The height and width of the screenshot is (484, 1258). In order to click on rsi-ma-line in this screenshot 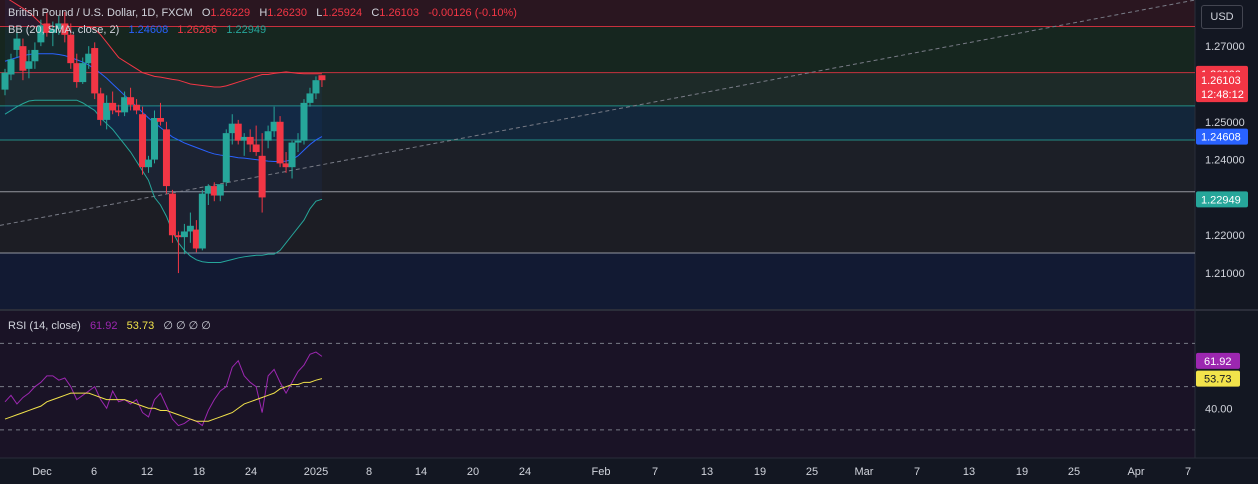, I will do `click(163, 400)`.